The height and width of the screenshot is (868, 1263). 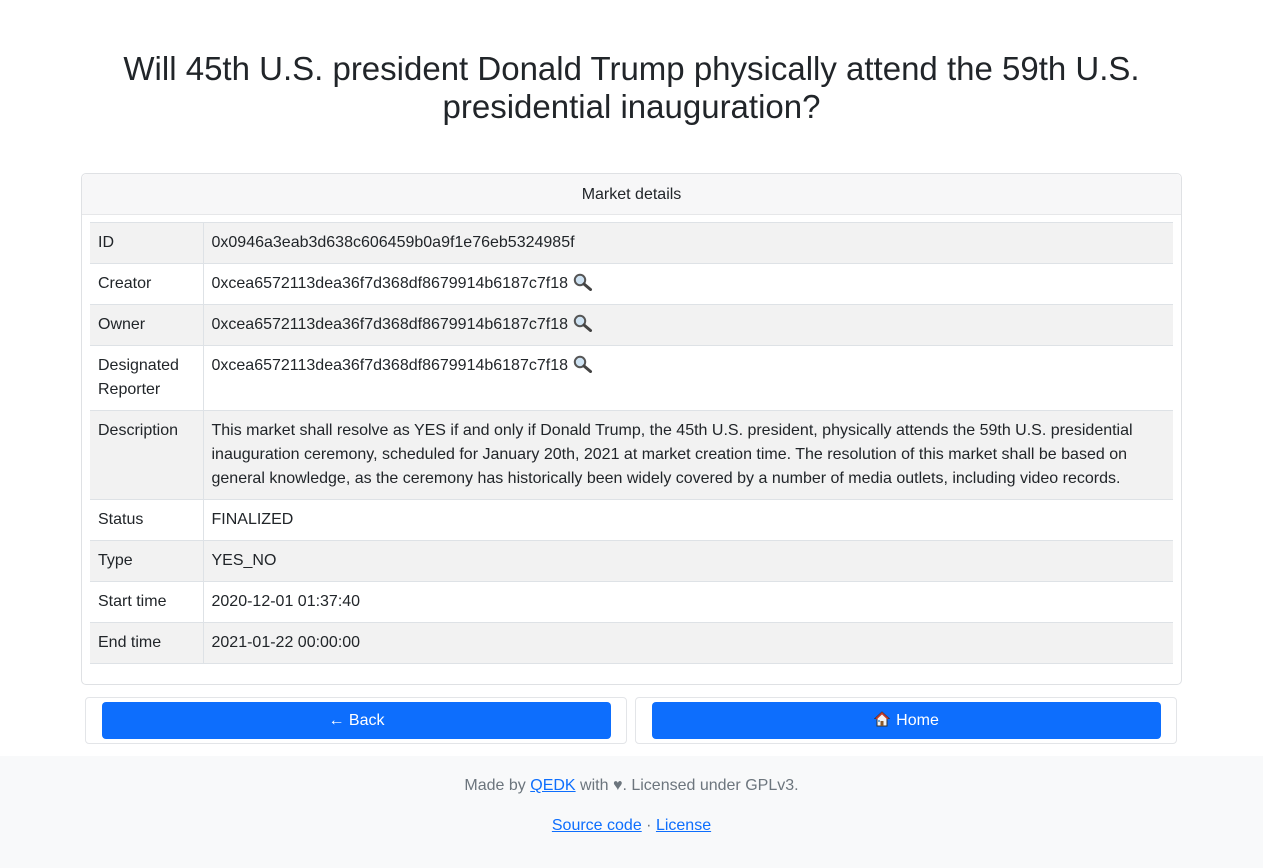 What do you see at coordinates (917, 720) in the screenshot?
I see `home-button-label: Home` at bounding box center [917, 720].